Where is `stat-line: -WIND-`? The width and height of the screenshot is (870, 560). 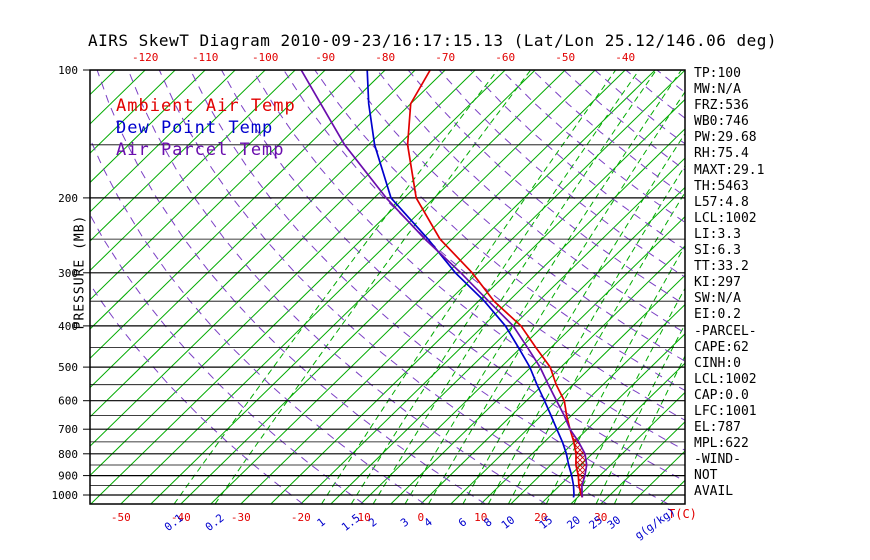 stat-line: -WIND- is located at coordinates (717, 460).